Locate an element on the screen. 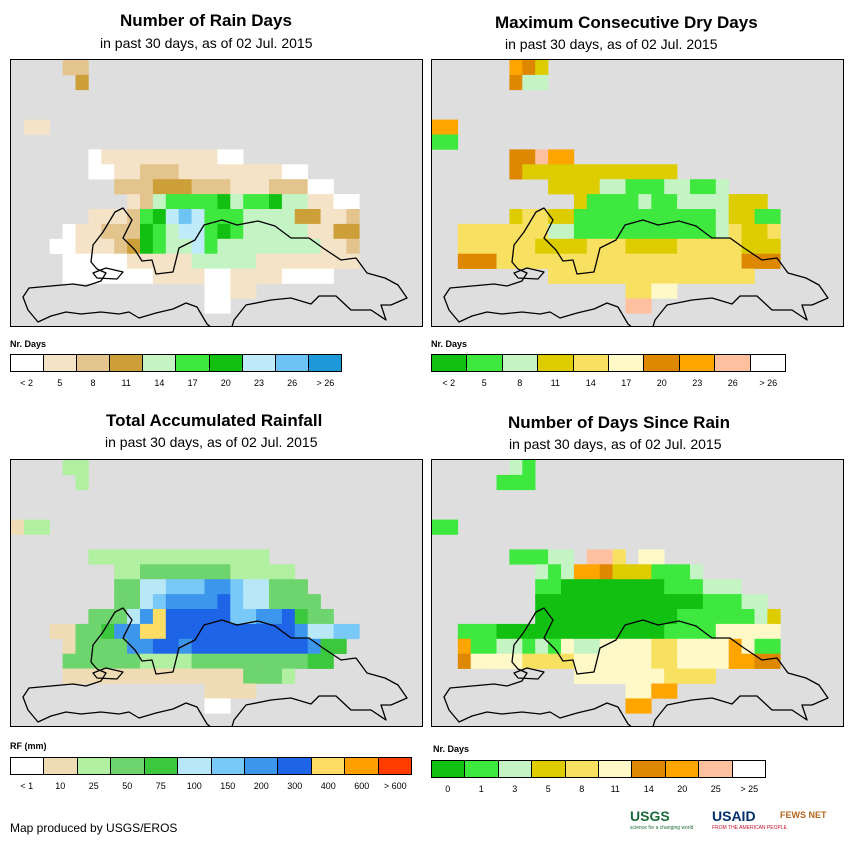 Image resolution: width=854 pixels, height=845 pixels. legend-label: 150 is located at coordinates (228, 786).